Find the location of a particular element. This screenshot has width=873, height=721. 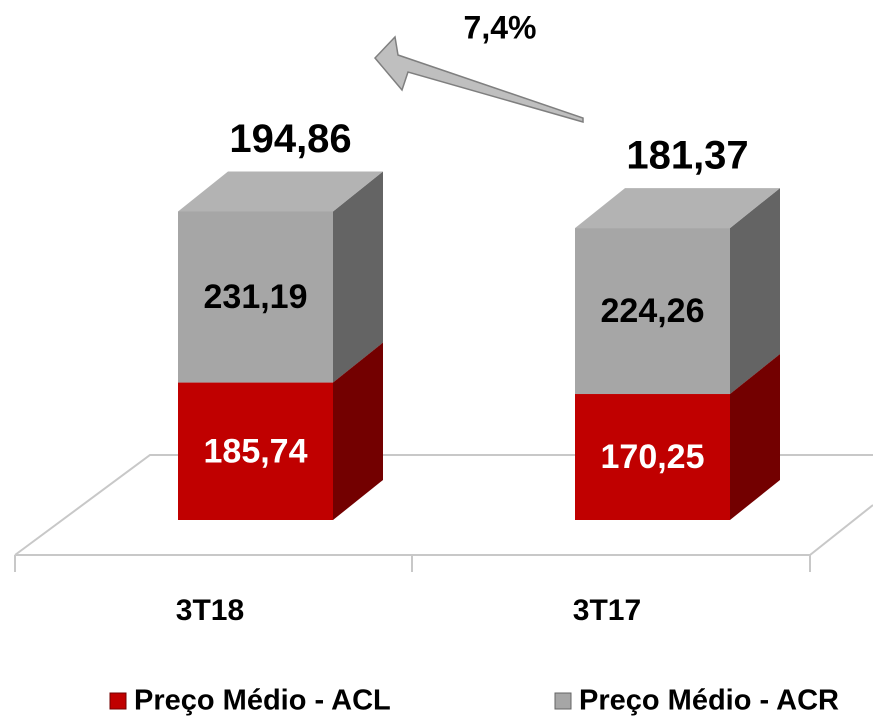

legend-label: Preço Médio - ACR is located at coordinates (709, 701).